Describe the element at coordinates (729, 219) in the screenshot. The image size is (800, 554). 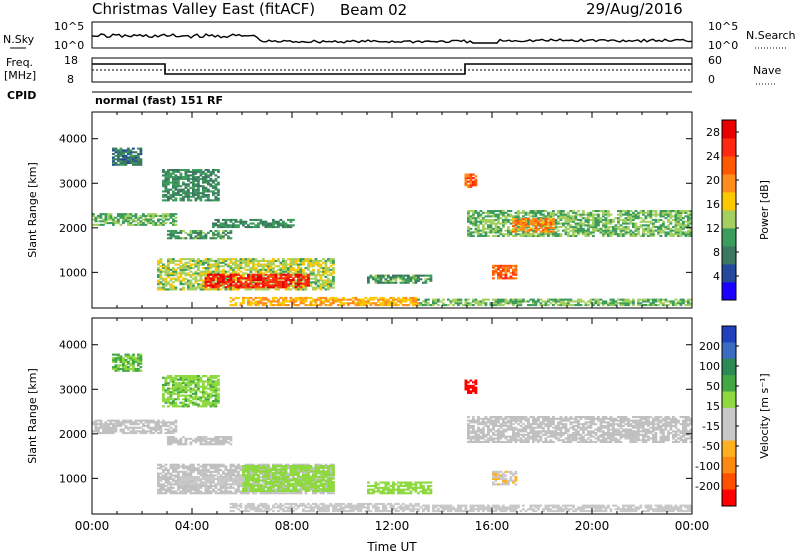
I see `colorbar-segment` at that location.